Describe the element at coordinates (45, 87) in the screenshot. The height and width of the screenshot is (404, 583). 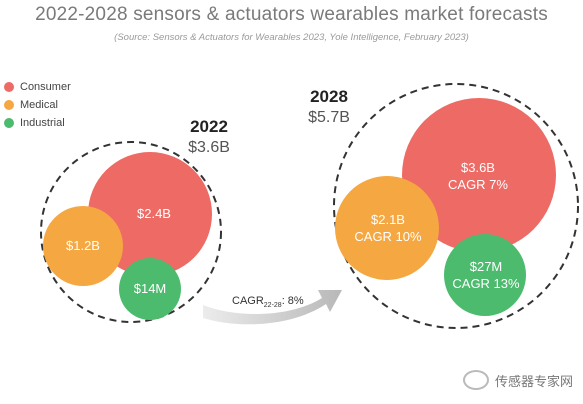
I see `legend-label-consumer: Consumer` at that location.